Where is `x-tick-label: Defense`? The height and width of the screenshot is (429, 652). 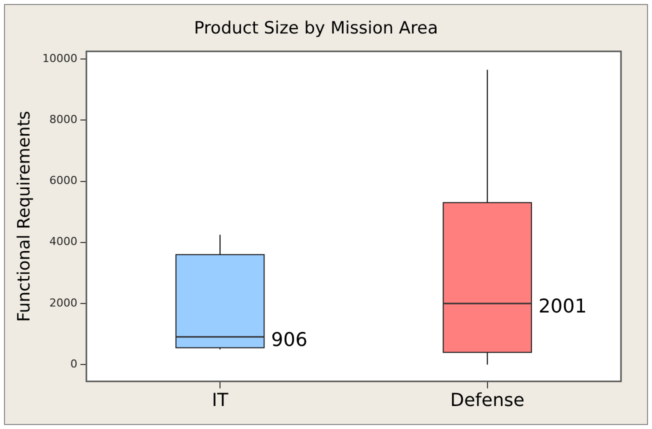
x-tick-label: Defense is located at coordinates (487, 400).